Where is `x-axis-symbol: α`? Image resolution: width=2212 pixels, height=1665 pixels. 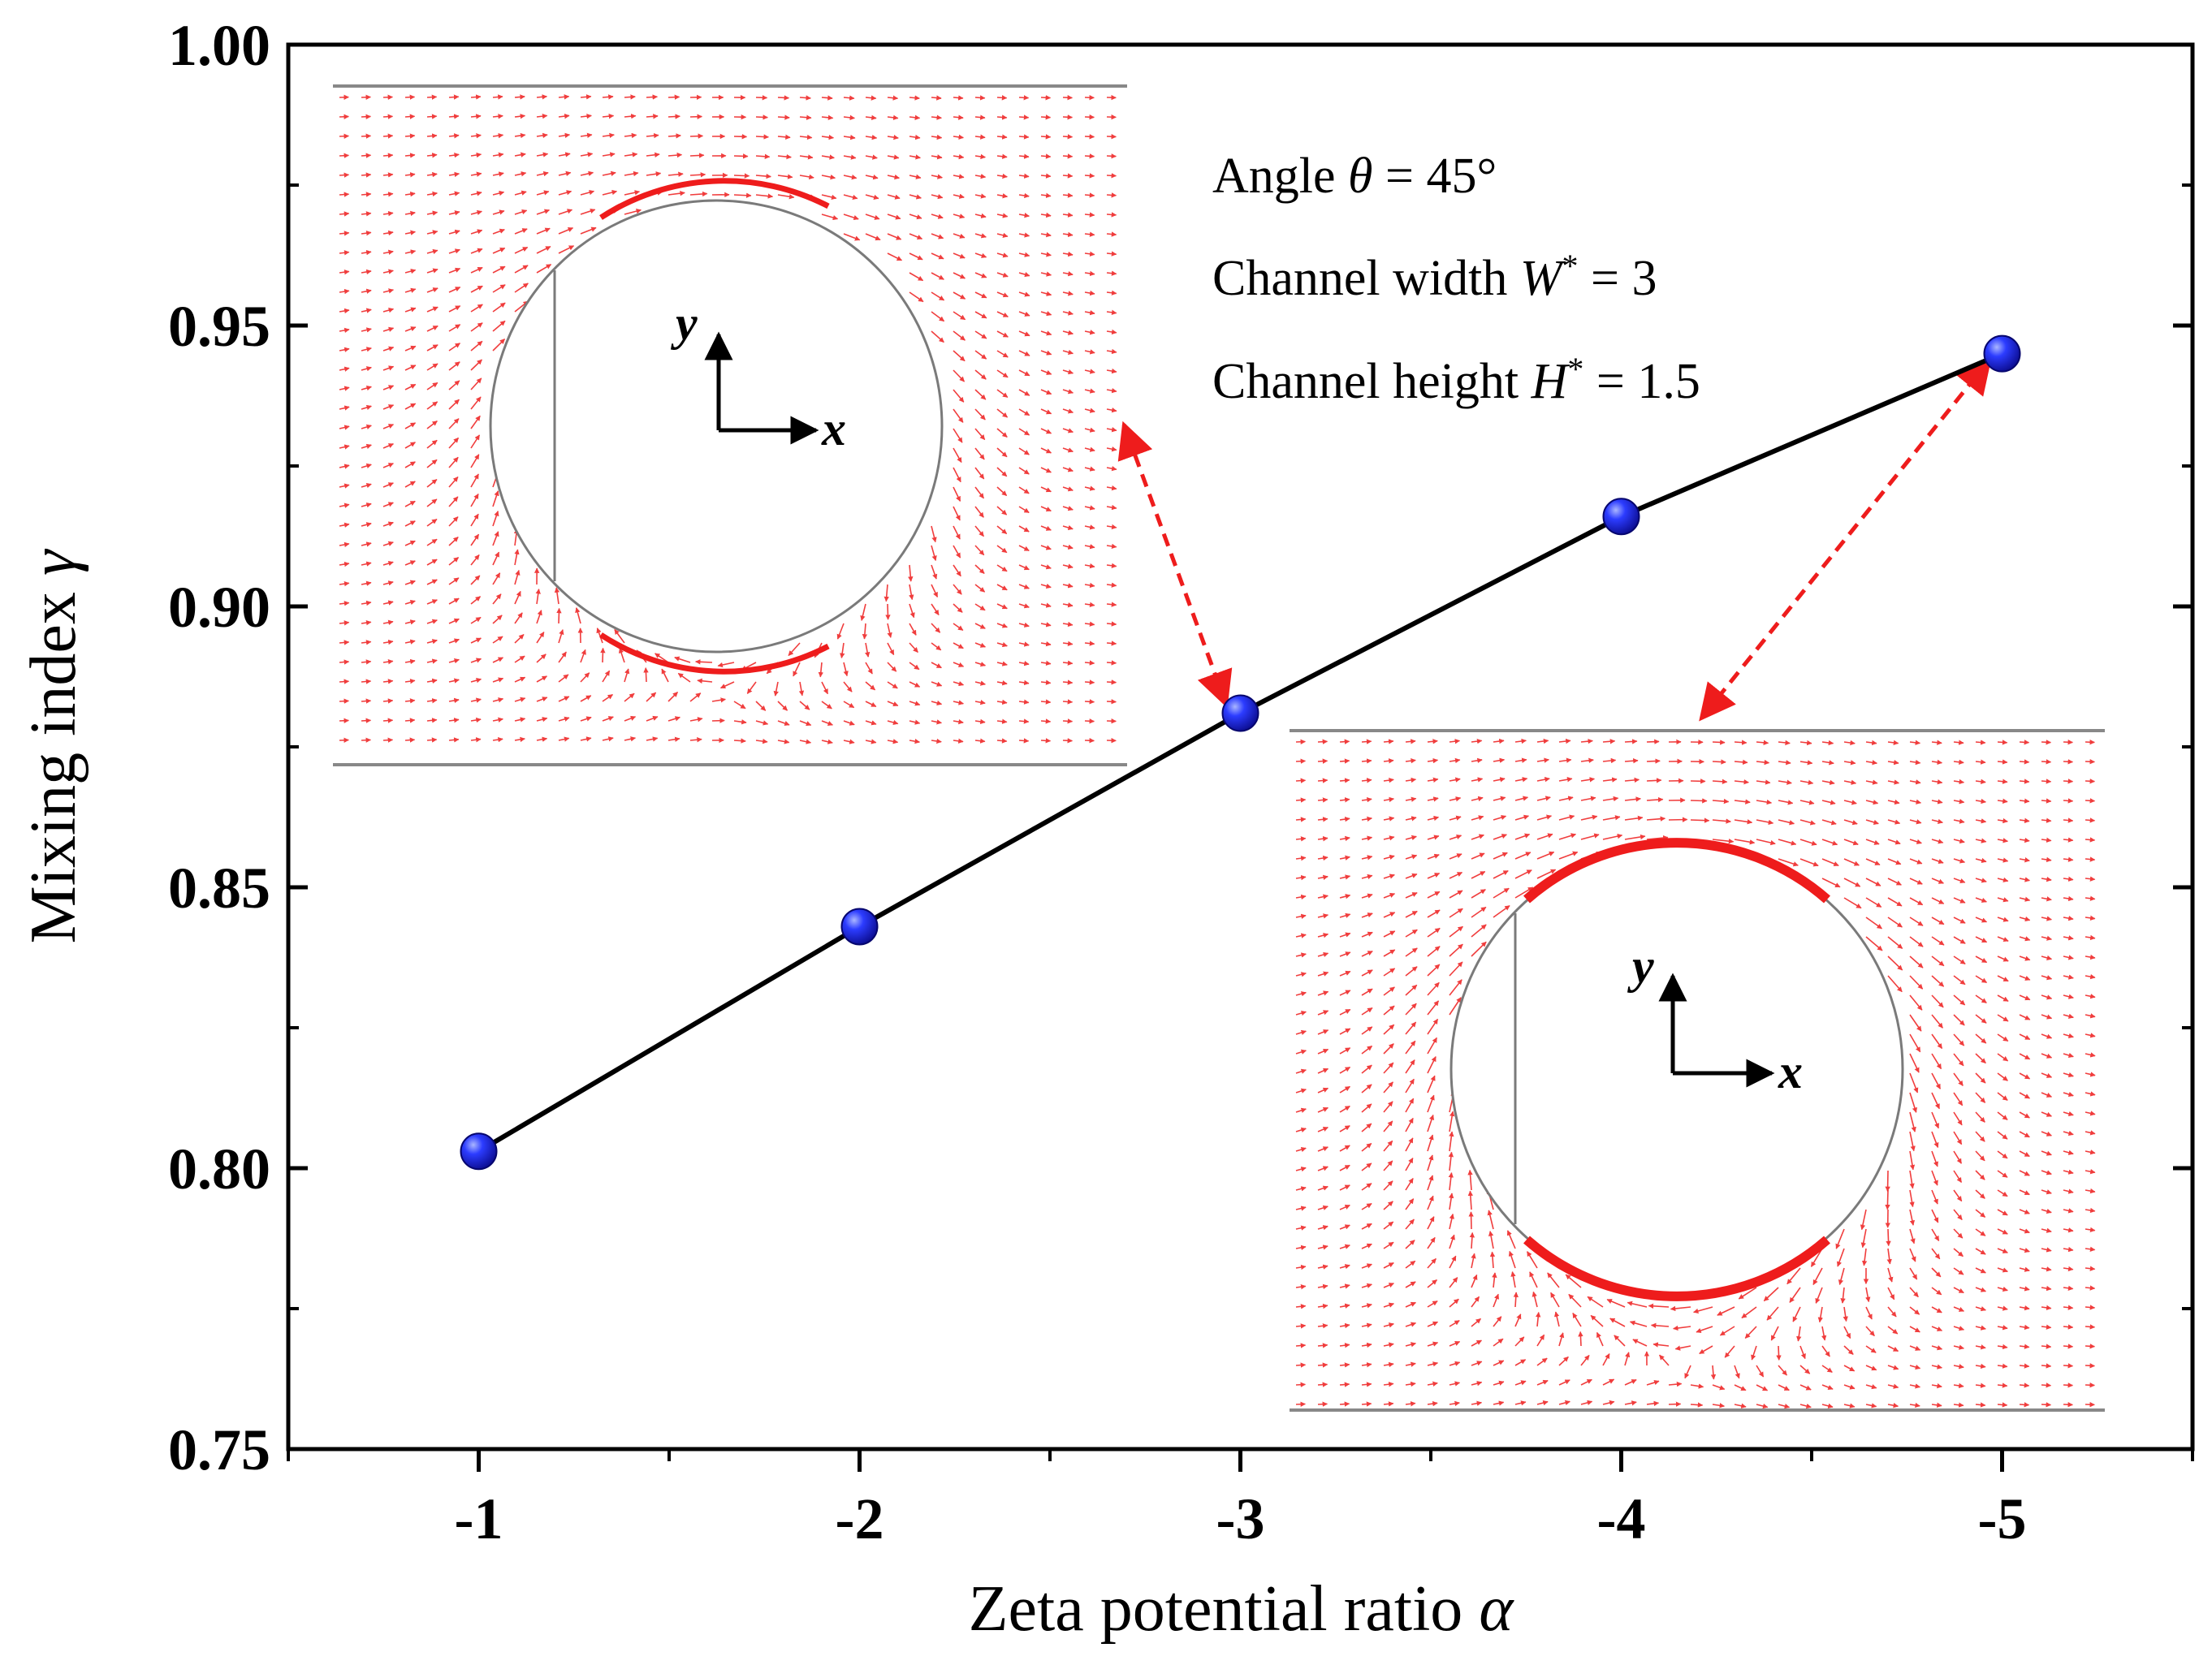
x-axis-symbol: α is located at coordinates (1496, 1609).